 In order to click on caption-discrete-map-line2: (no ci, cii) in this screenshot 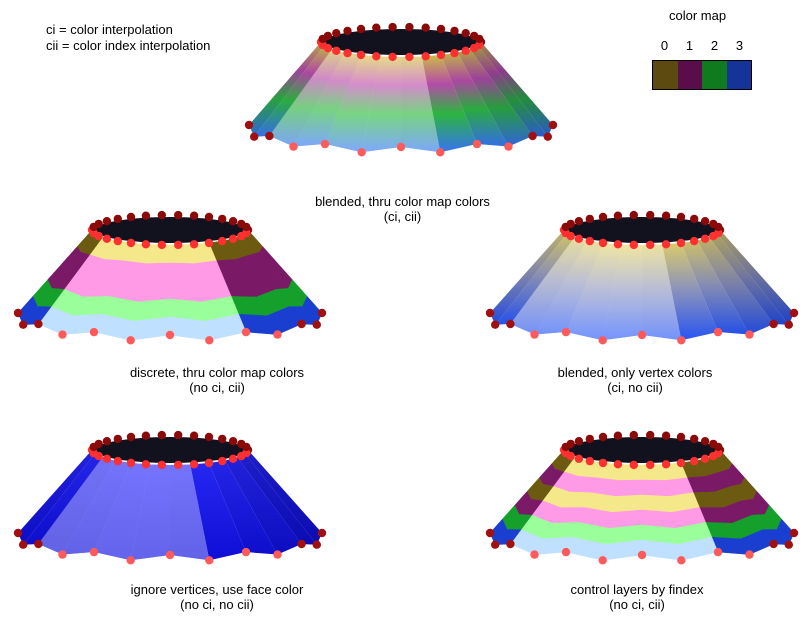, I will do `click(217, 387)`.